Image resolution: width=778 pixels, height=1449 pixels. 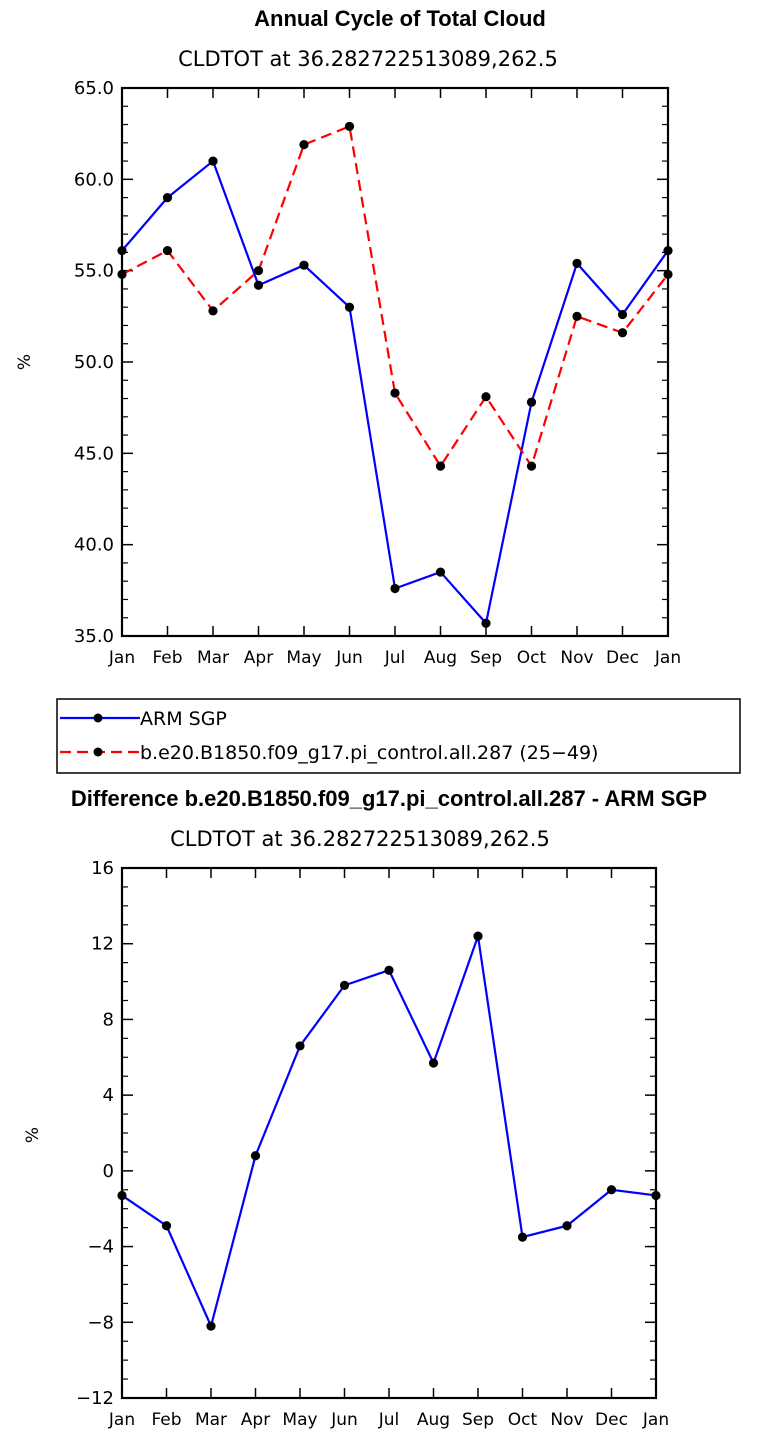 What do you see at coordinates (95, 1398) in the screenshot?
I see `y-tick-label: −12` at bounding box center [95, 1398].